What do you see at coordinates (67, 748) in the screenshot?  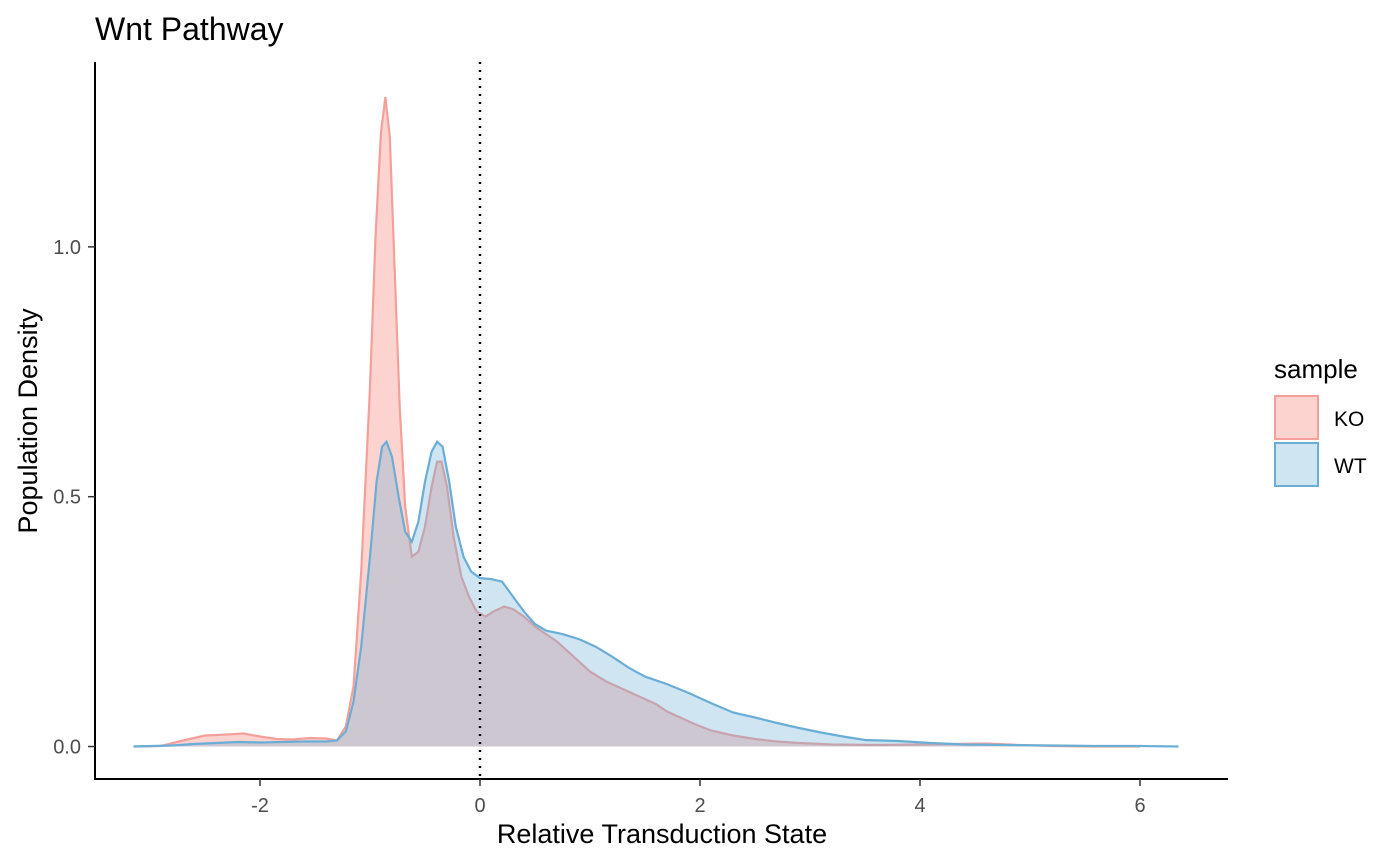 I see `y-tick-label: 0.0` at bounding box center [67, 748].